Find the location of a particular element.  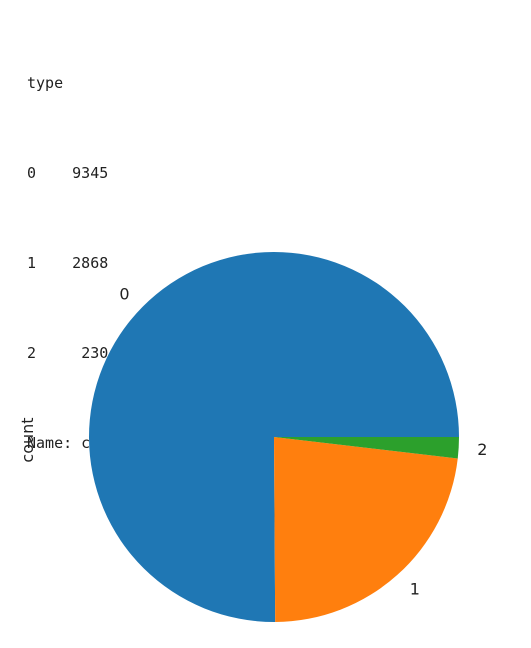

pie-label-1: 1 is located at coordinates (415, 589).